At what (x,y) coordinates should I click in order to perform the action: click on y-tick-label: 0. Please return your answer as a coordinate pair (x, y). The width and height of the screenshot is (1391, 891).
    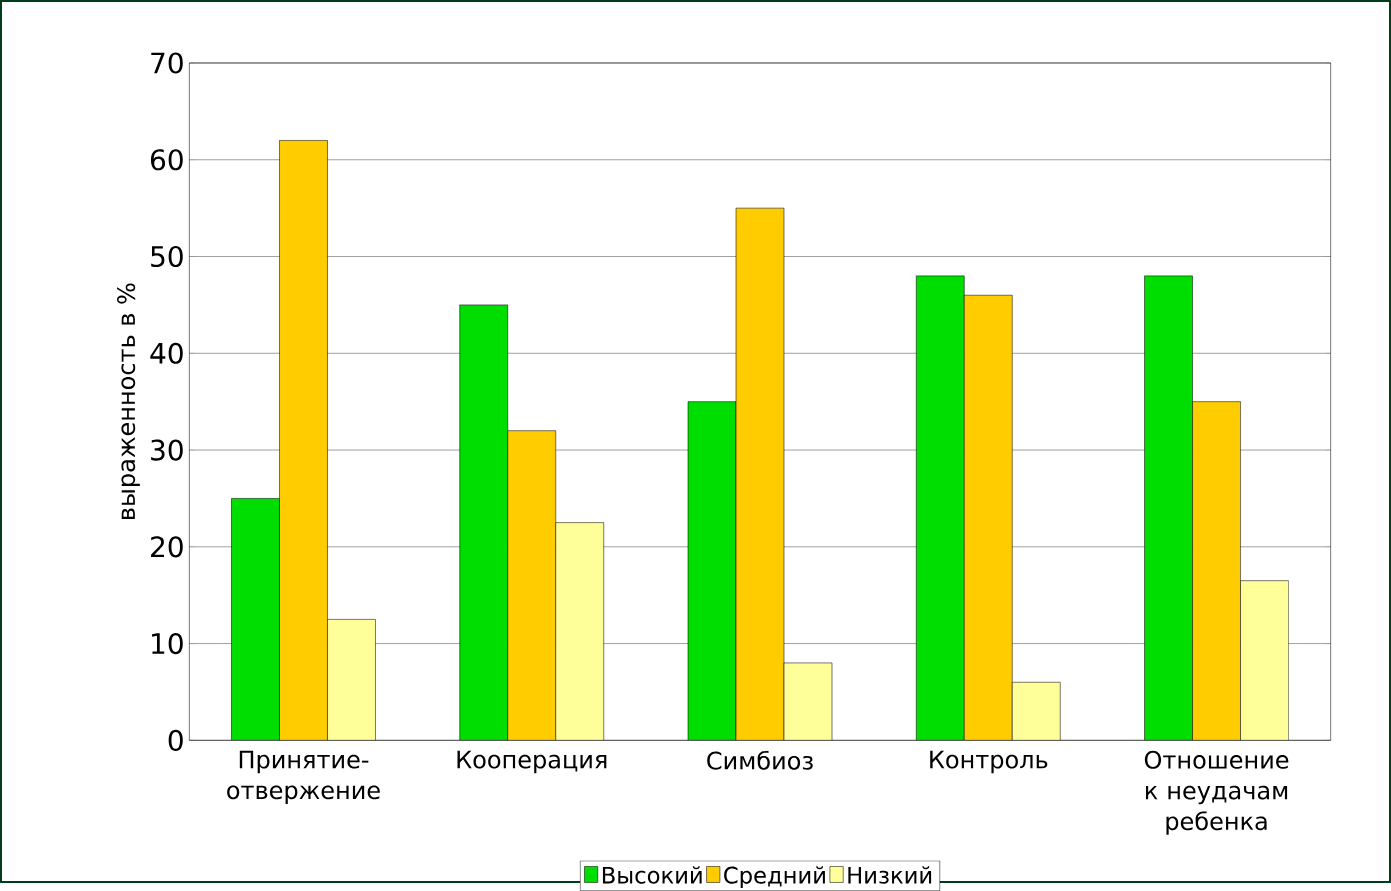
    Looking at the image, I should click on (175, 740).